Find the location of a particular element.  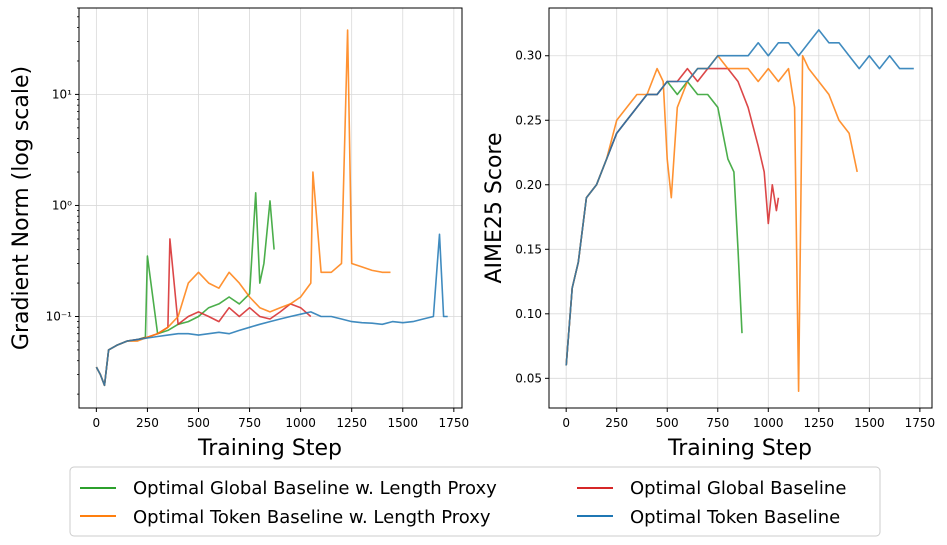

y-tick-label: 10⁰ is located at coordinates (62, 205).